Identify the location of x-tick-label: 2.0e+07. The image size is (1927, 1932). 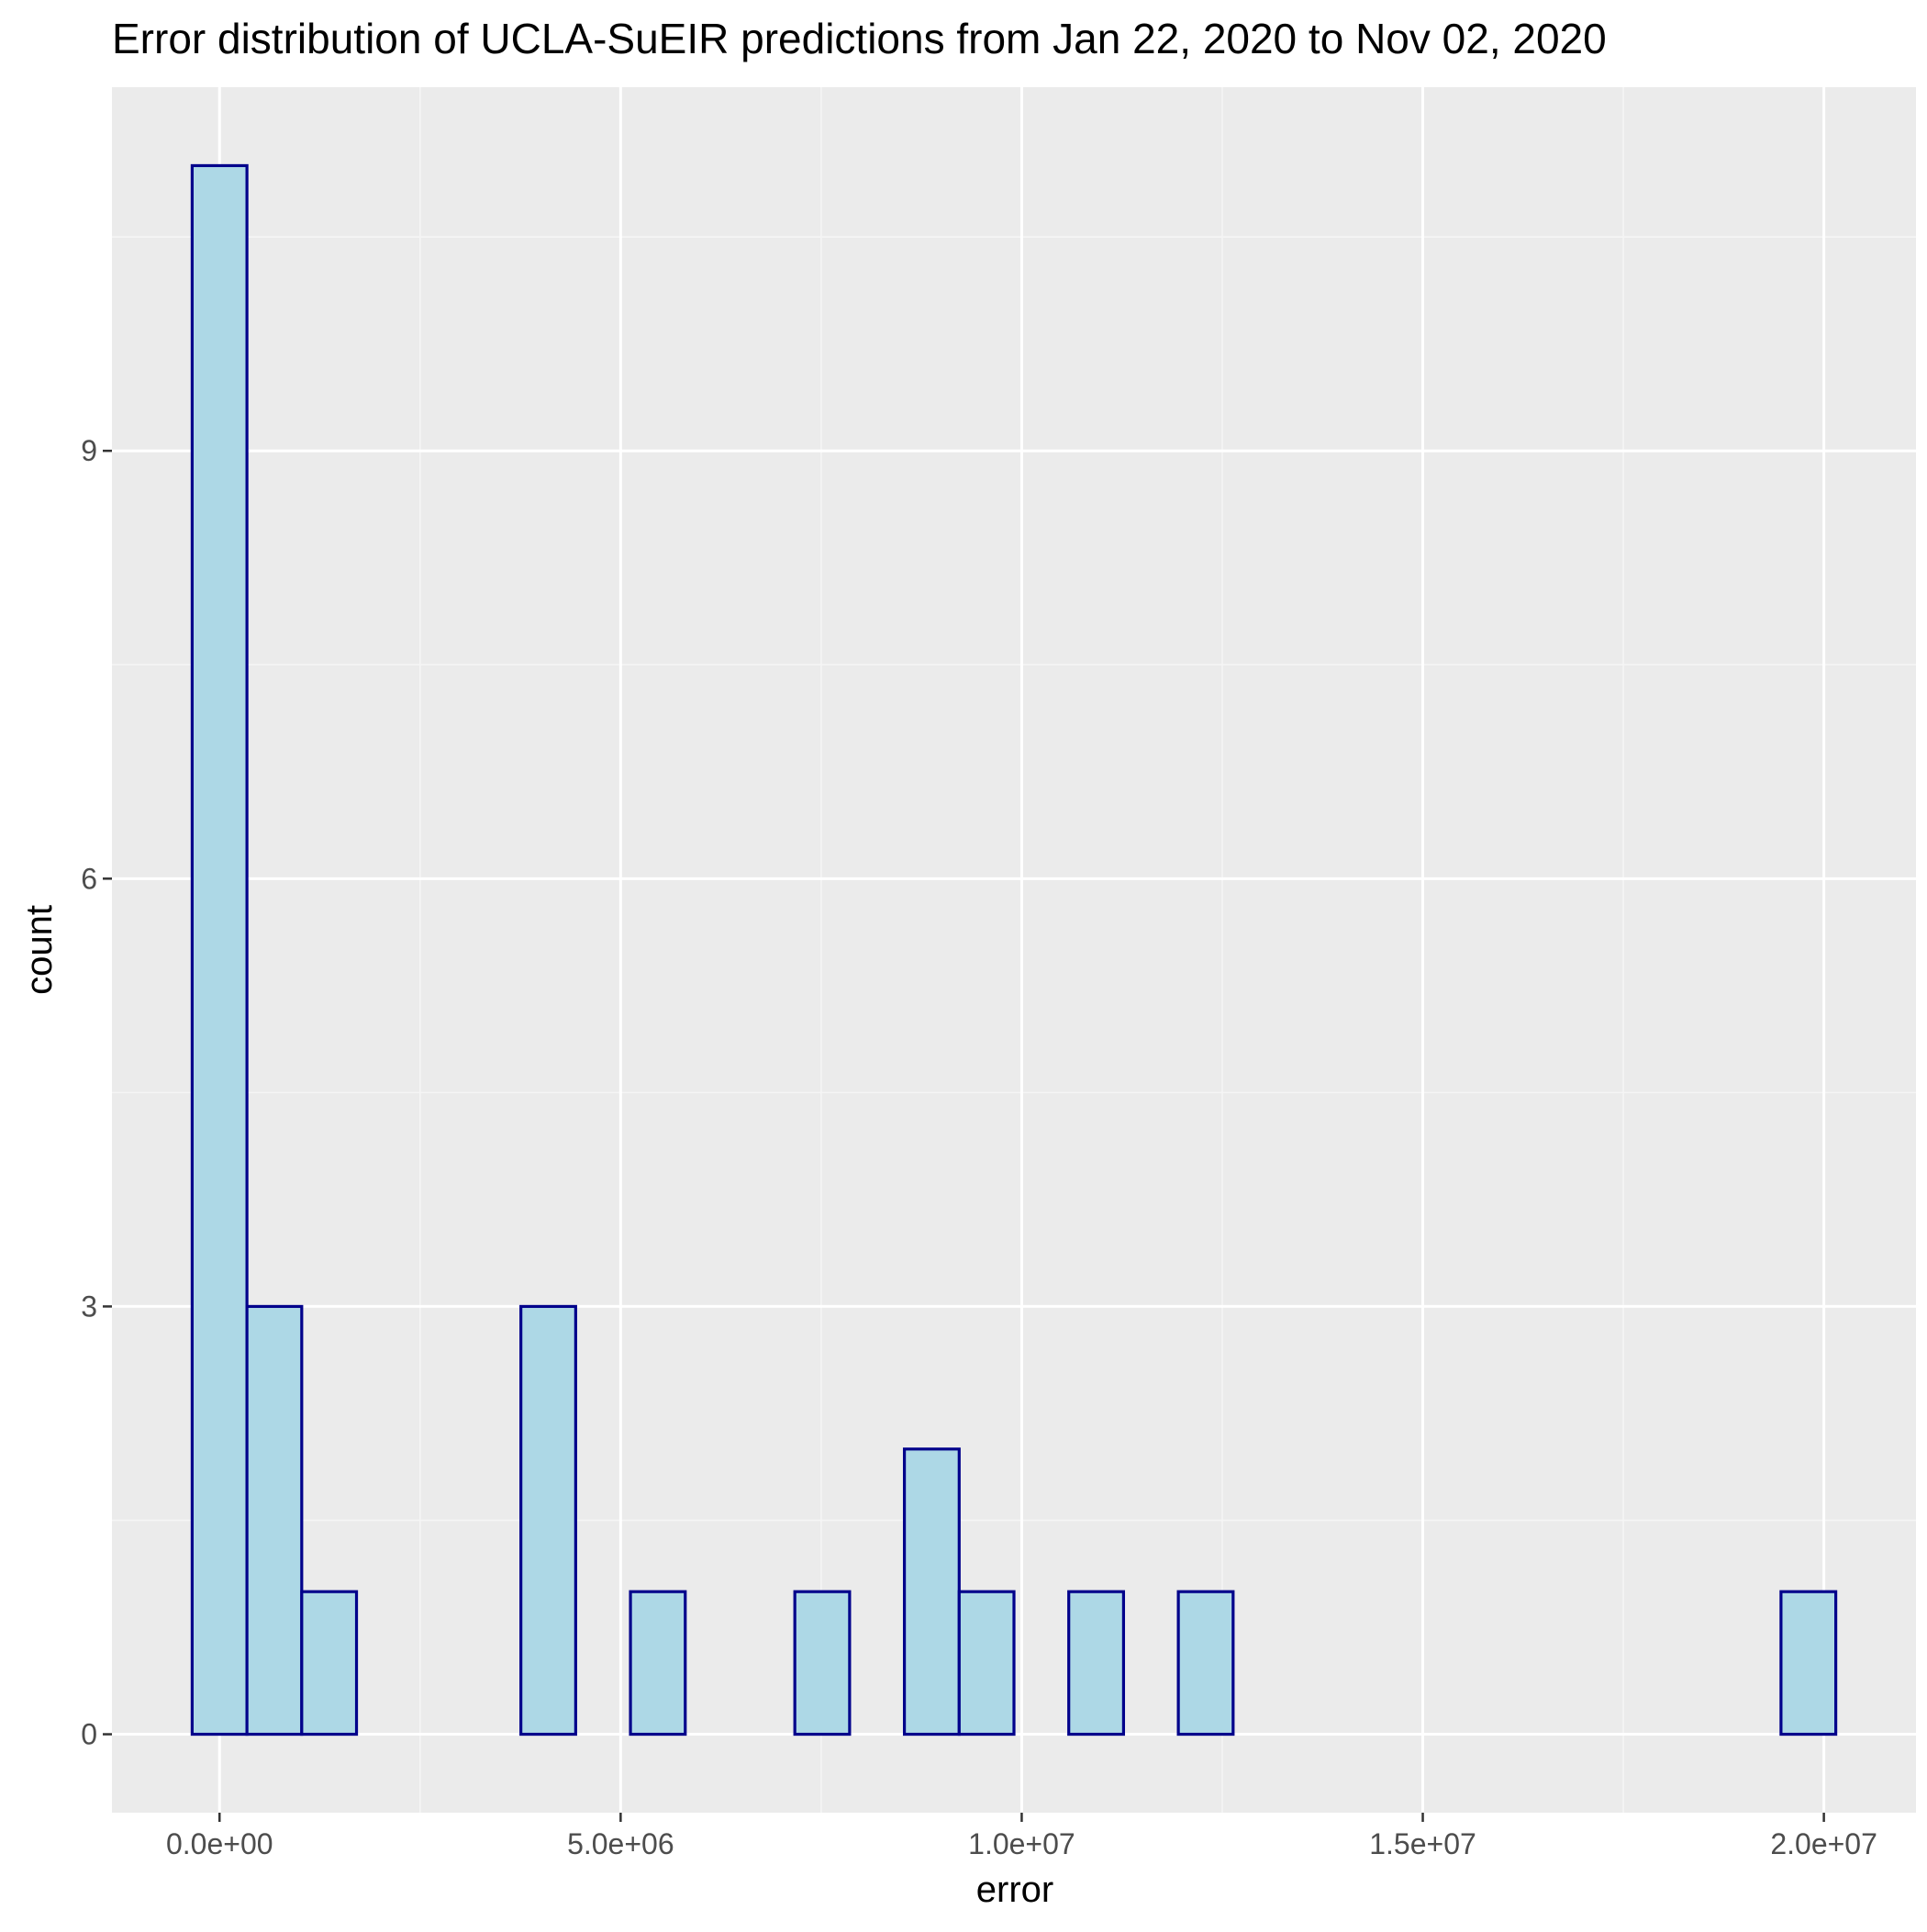
(1823, 1843).